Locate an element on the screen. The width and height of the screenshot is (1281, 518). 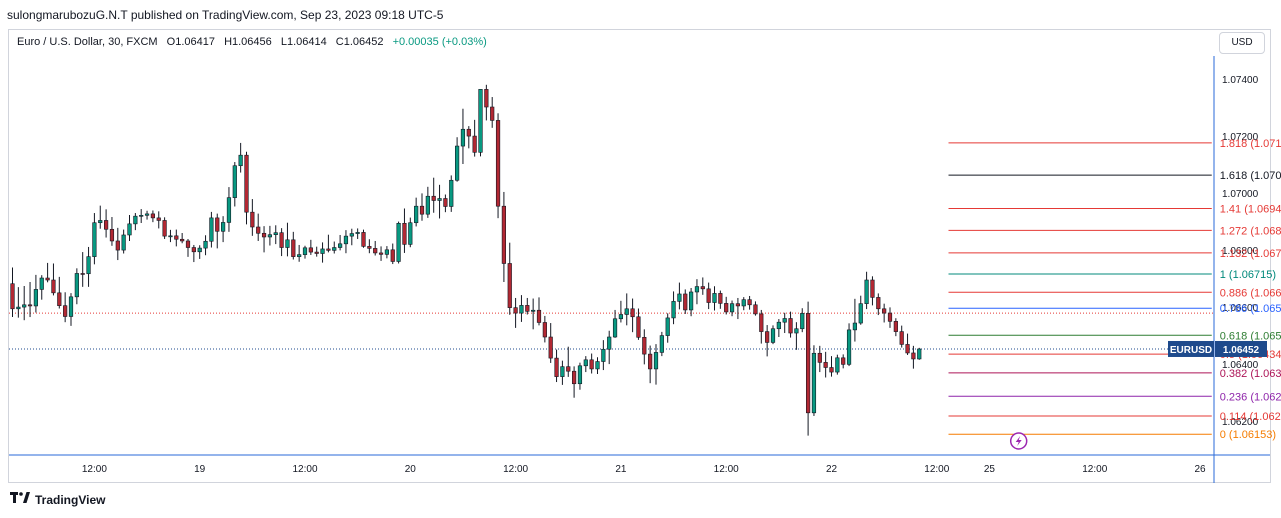
price-tick-label: 1.07200 is located at coordinates (1240, 137).